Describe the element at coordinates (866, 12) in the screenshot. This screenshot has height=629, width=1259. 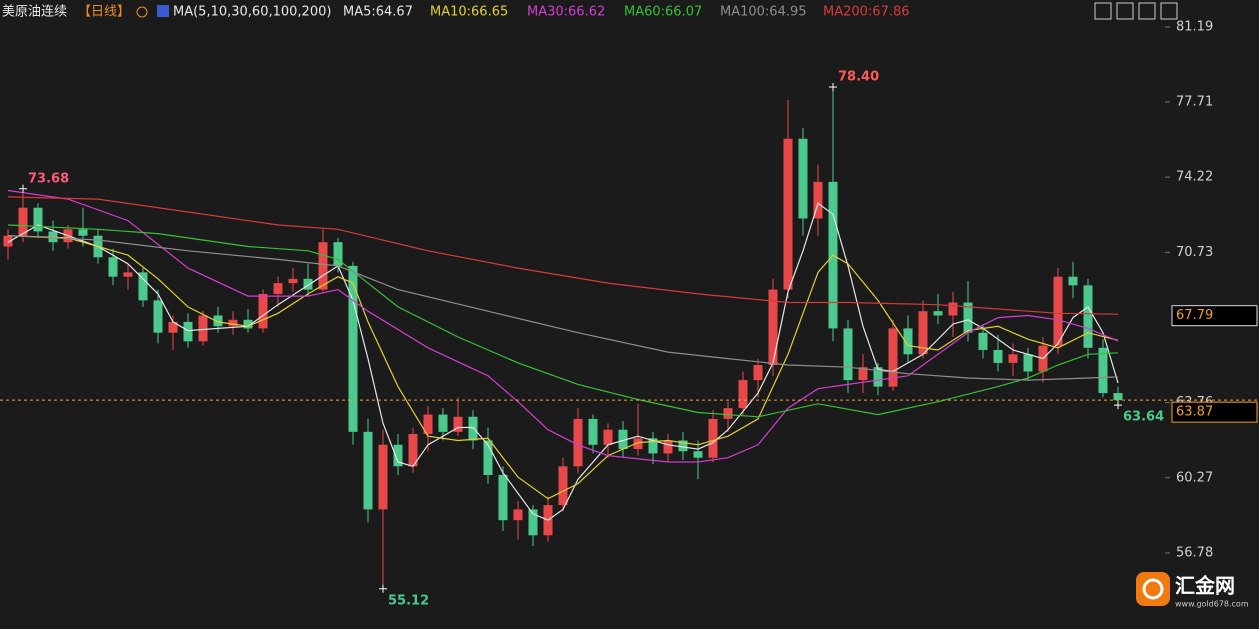
I see `legend-entry: MA200:67.86` at that location.